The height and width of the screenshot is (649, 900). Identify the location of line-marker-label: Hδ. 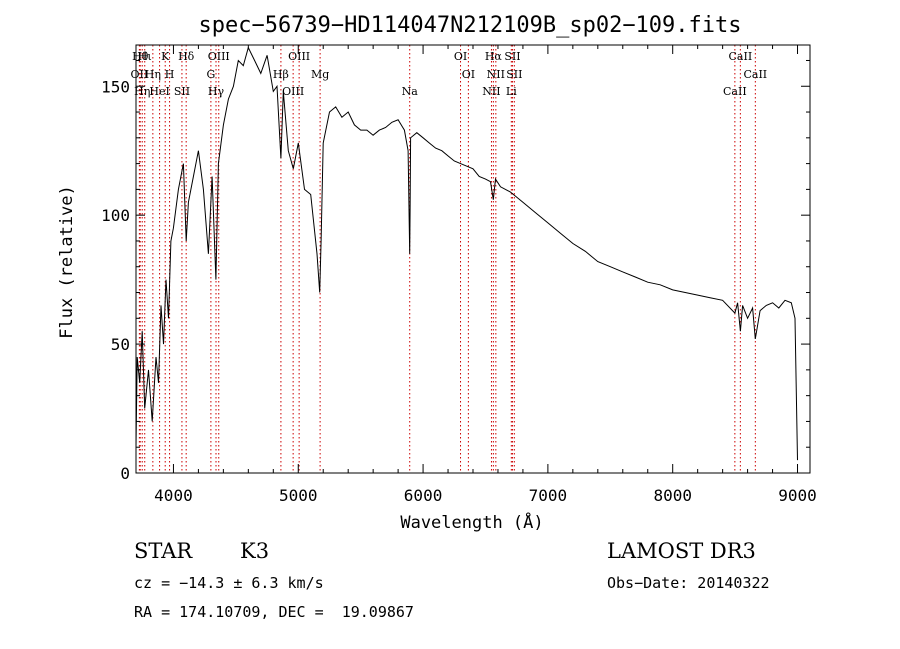
(186, 56).